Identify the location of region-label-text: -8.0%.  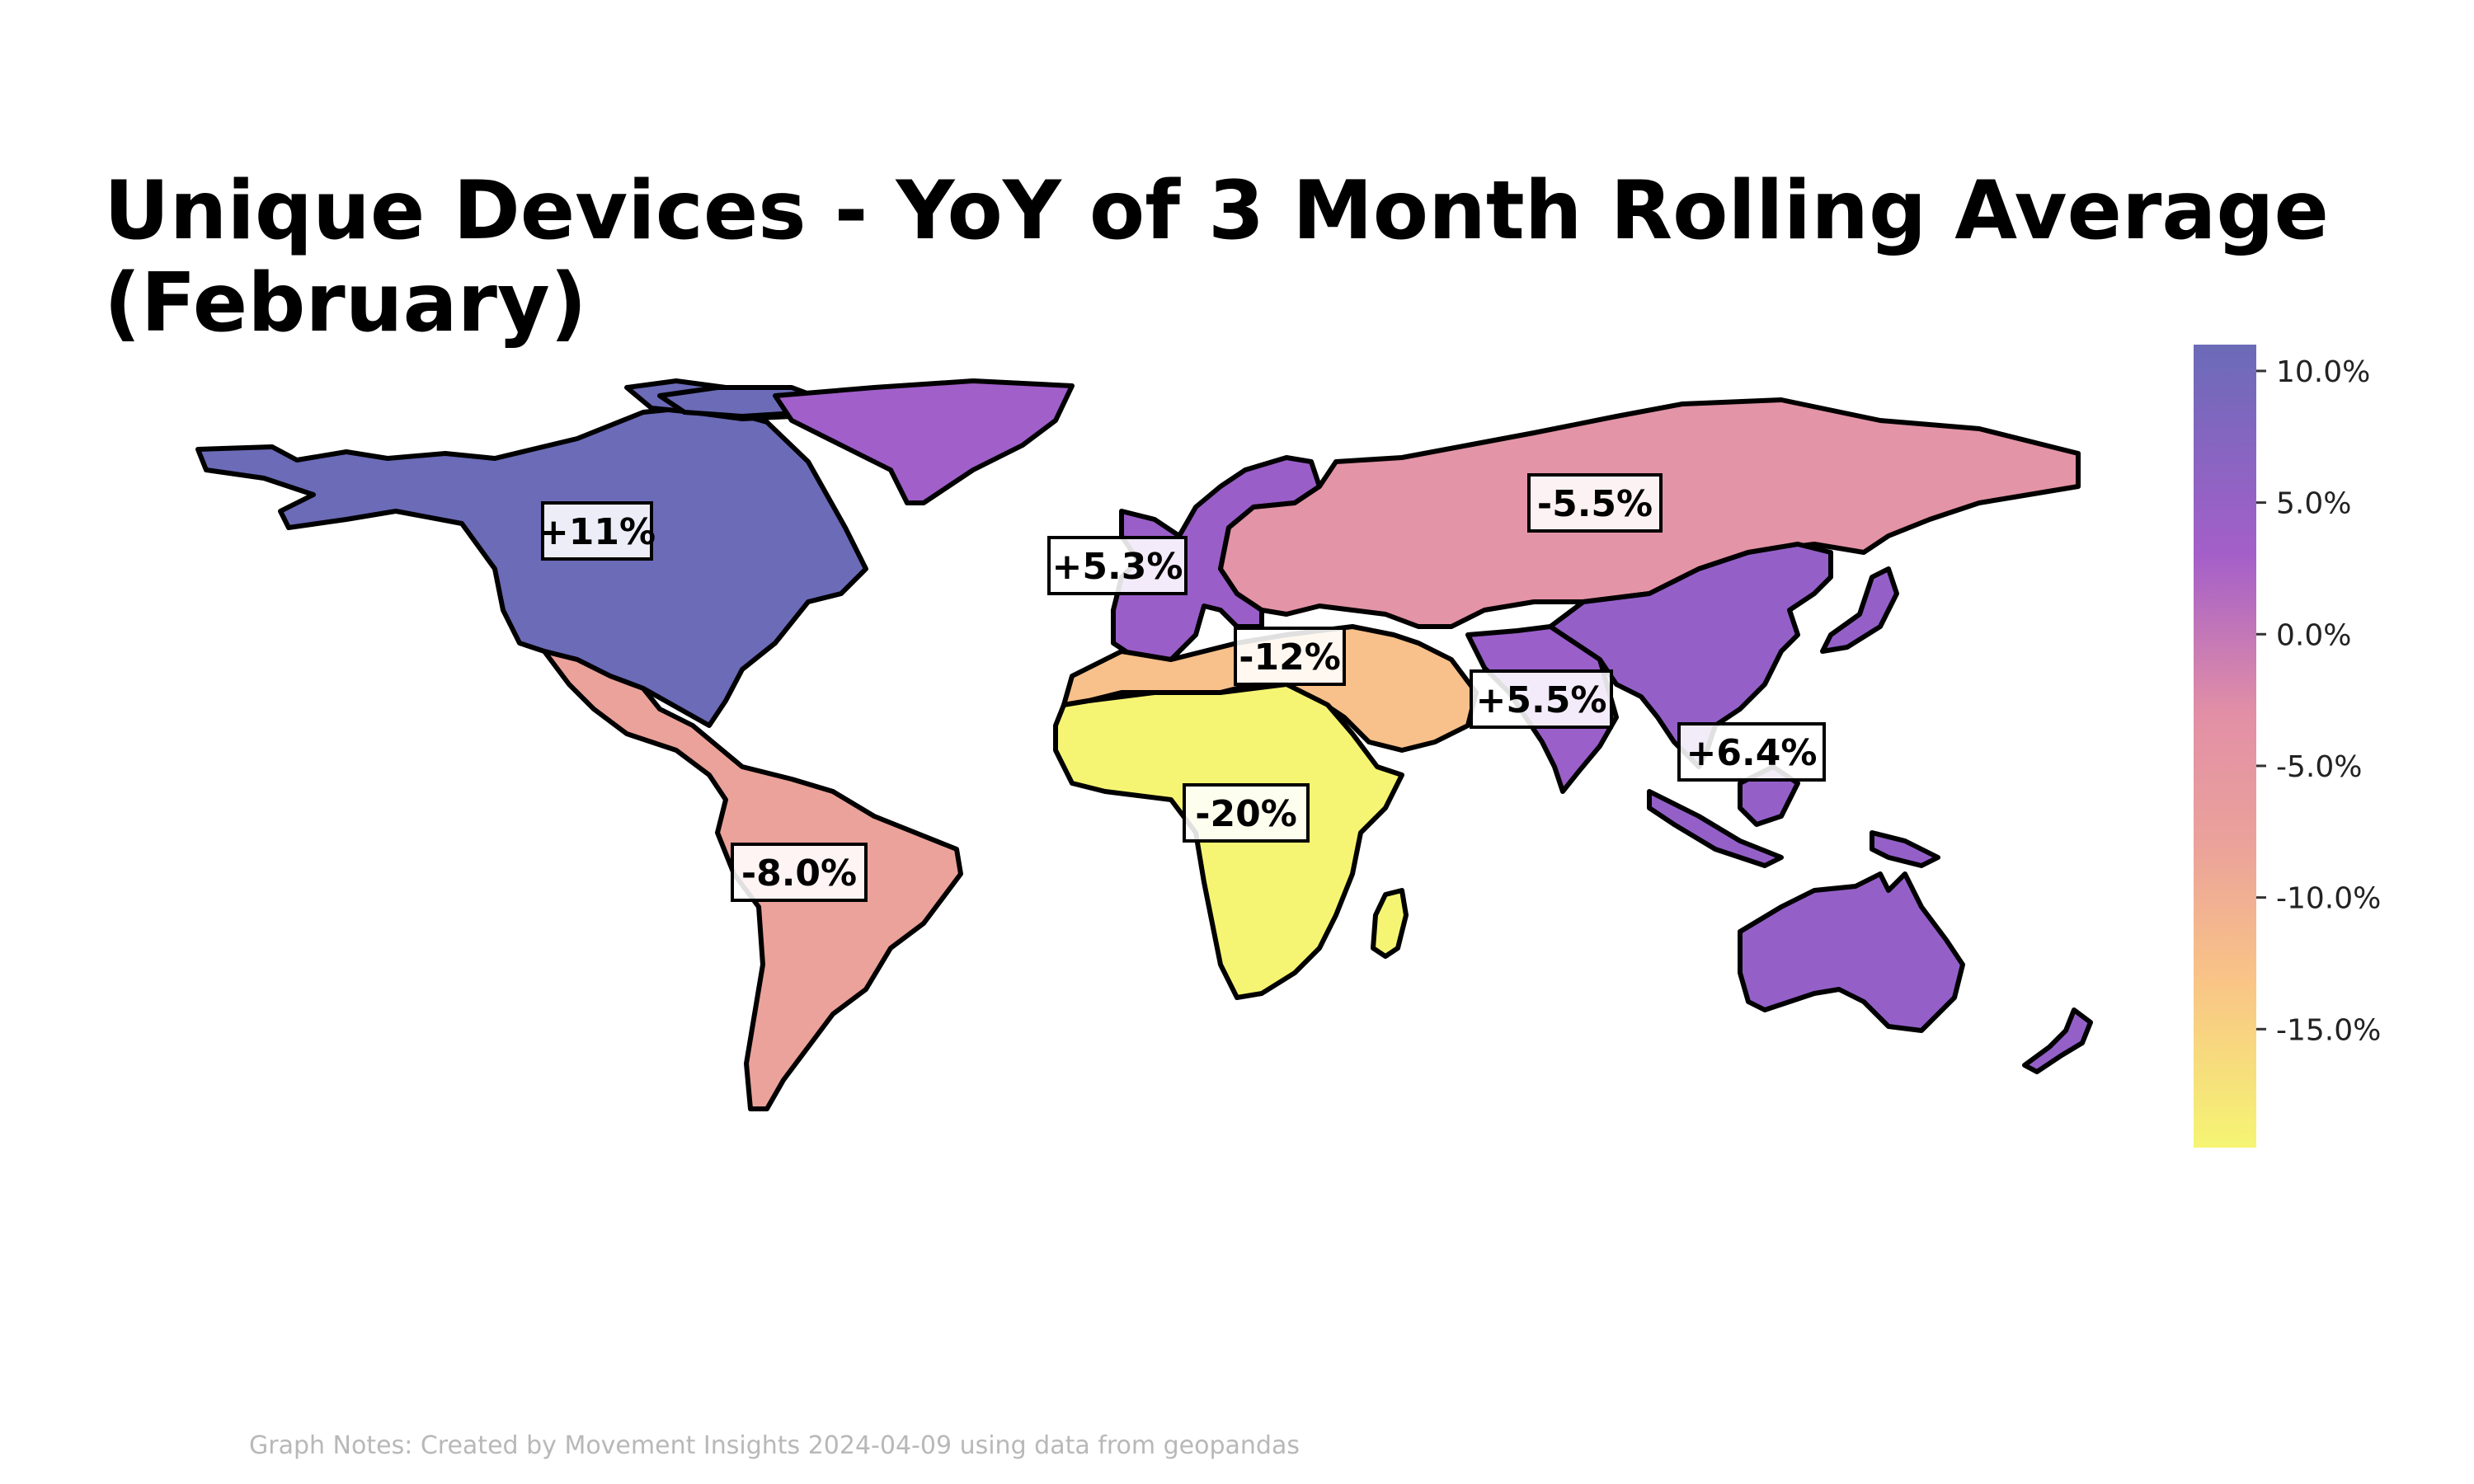
(799, 873).